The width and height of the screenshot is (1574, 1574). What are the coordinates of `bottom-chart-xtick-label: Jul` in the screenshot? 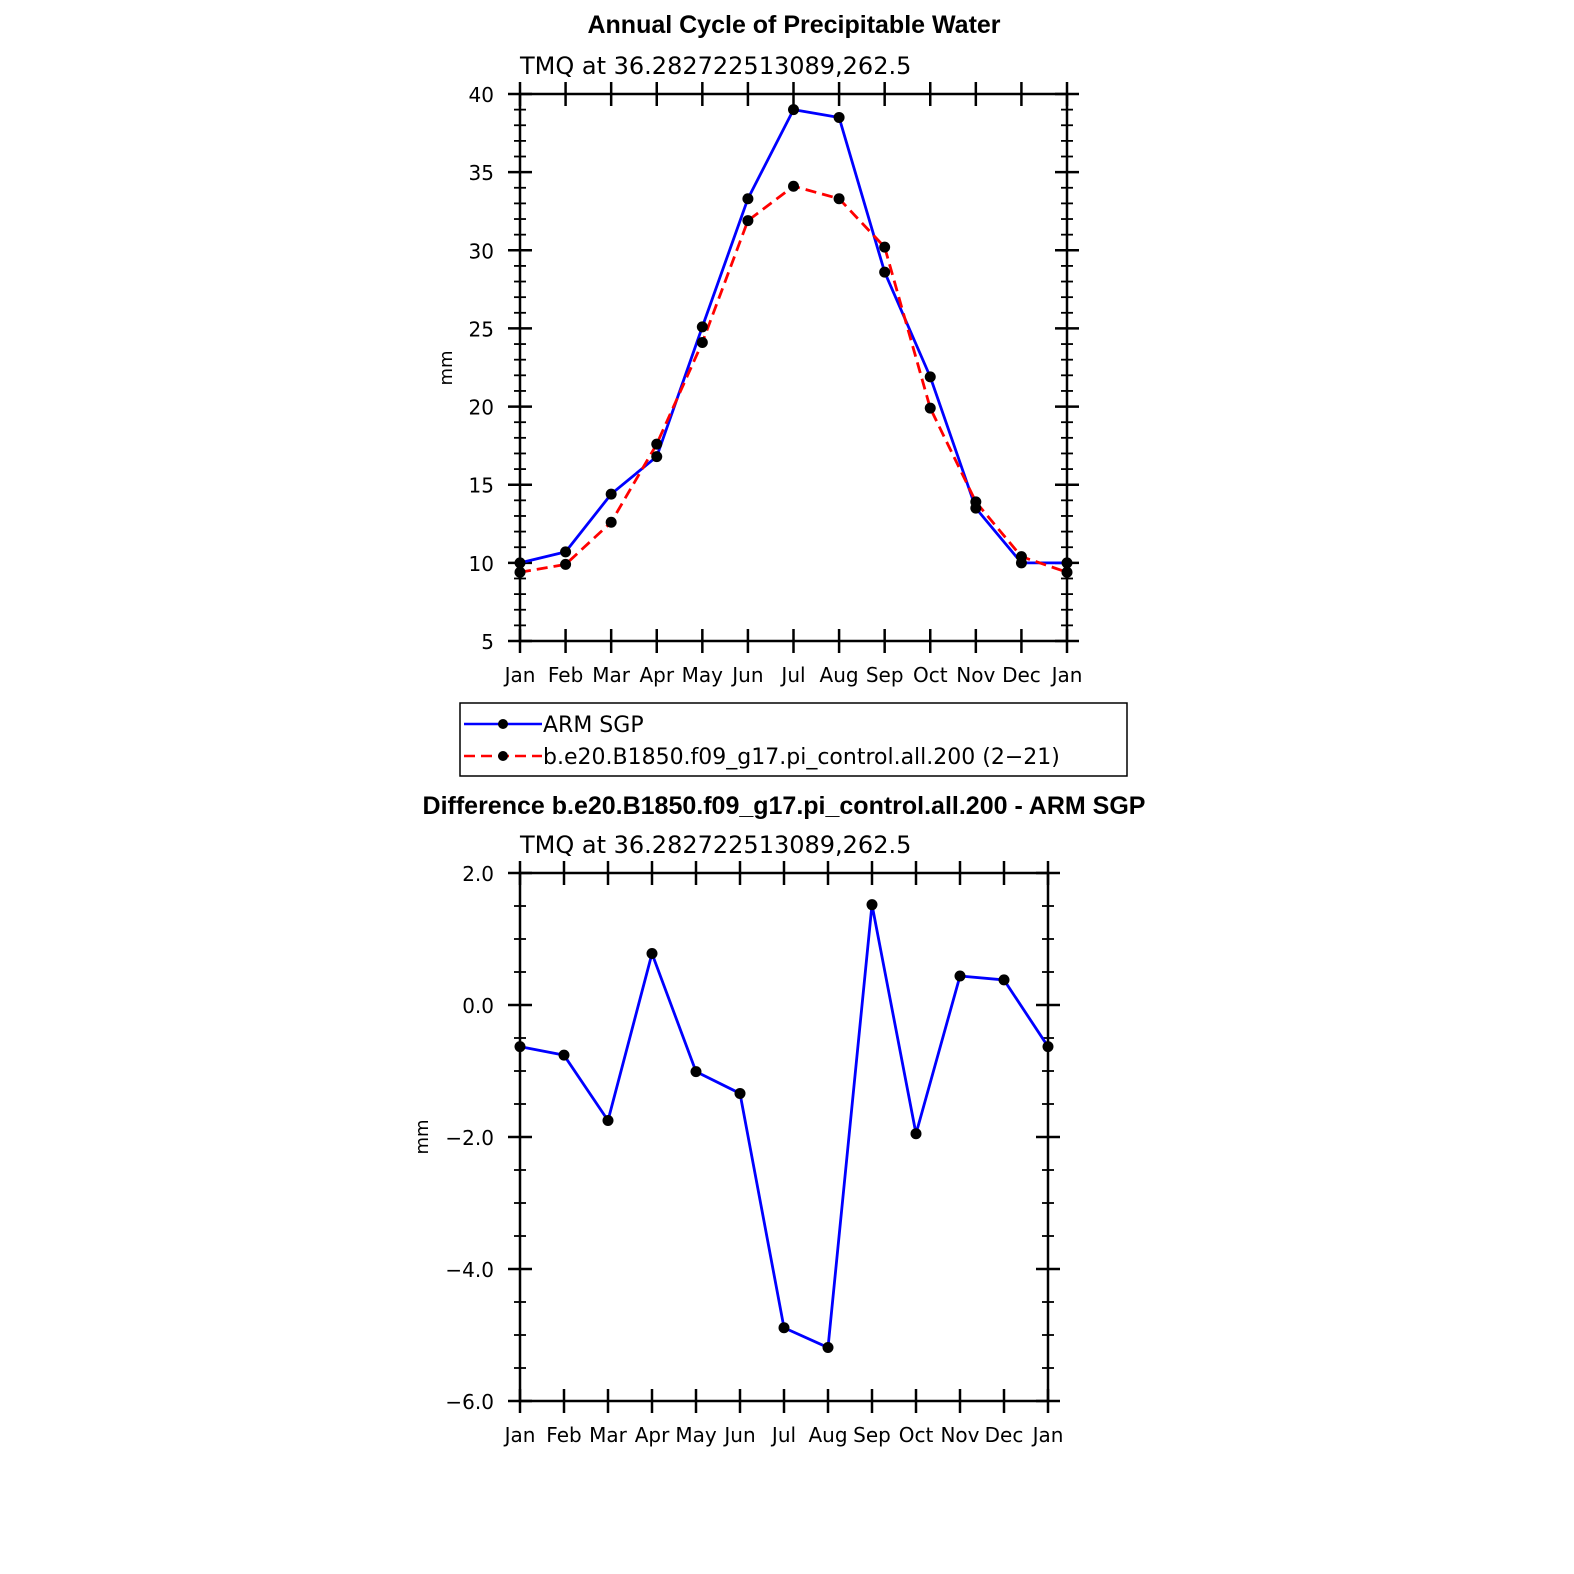 It's located at (783, 1435).